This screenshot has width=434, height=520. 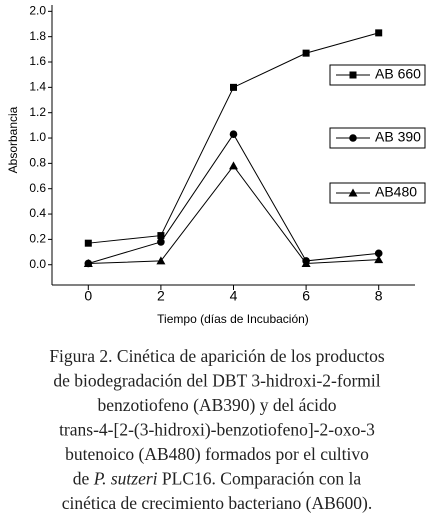 I want to click on y-tick-label: 0.4, so click(x=37, y=213).